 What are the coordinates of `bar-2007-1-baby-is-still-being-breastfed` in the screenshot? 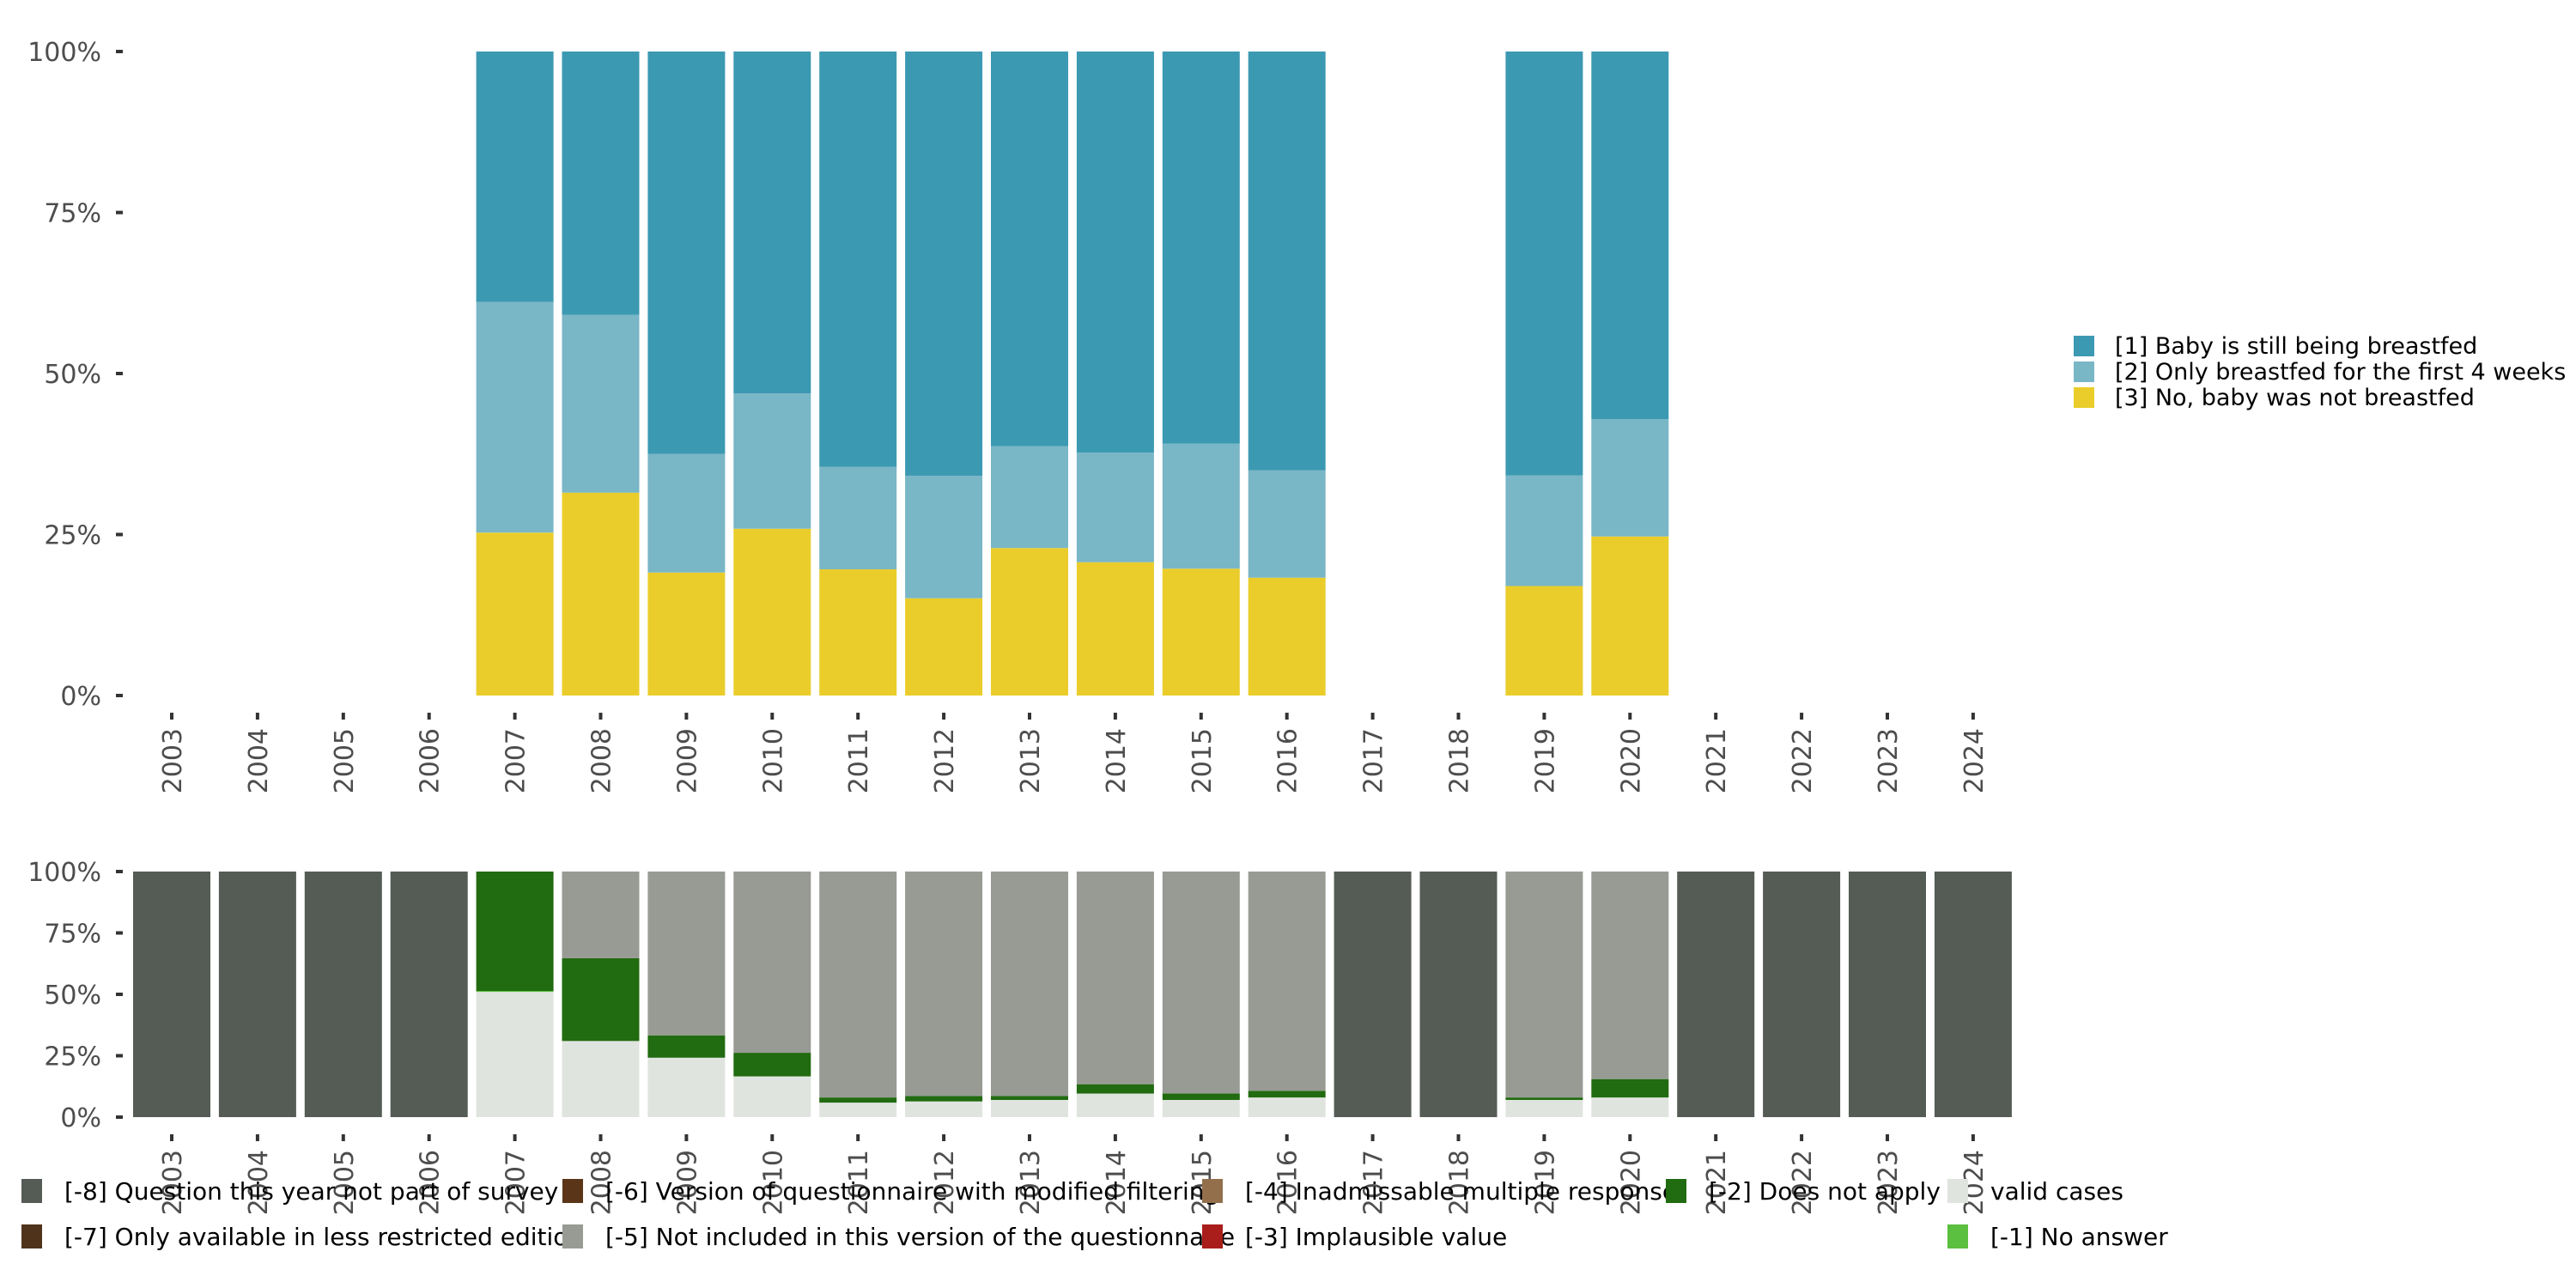 It's located at (515, 177).